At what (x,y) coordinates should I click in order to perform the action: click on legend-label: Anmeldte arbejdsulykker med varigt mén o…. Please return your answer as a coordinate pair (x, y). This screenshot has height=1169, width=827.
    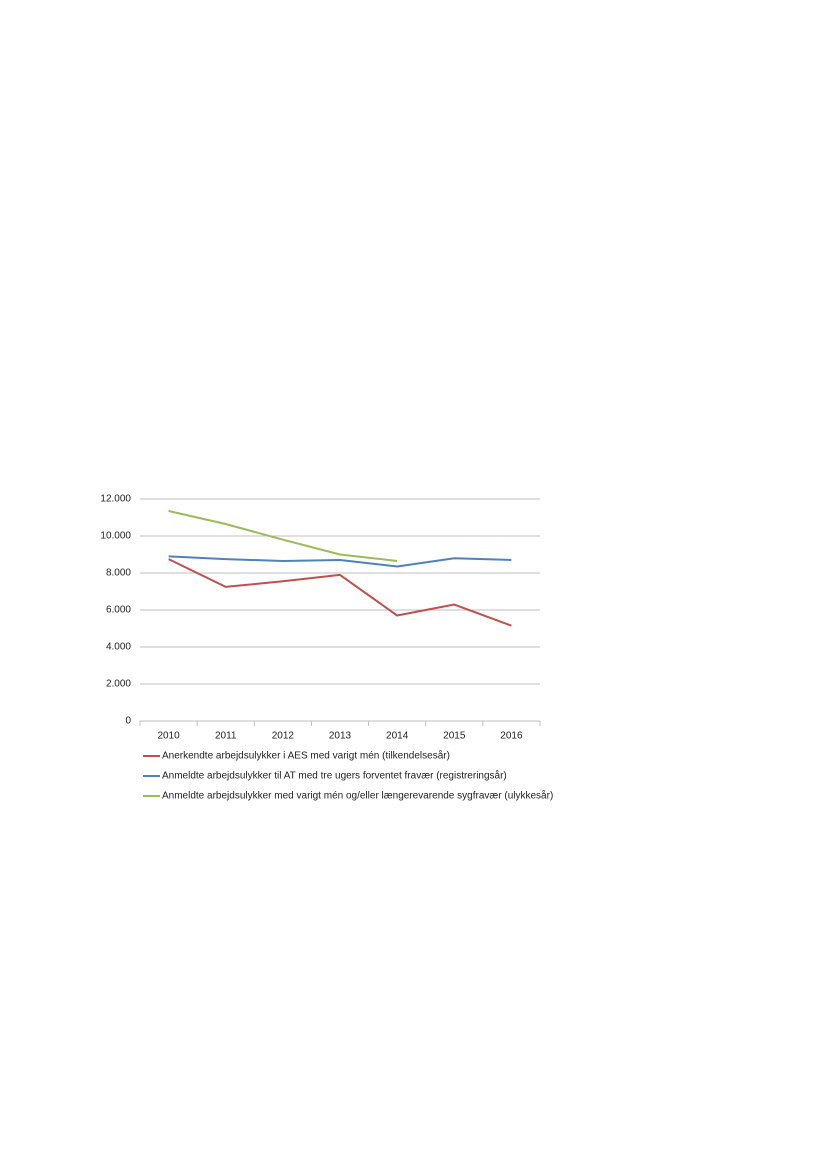
    Looking at the image, I should click on (357, 796).